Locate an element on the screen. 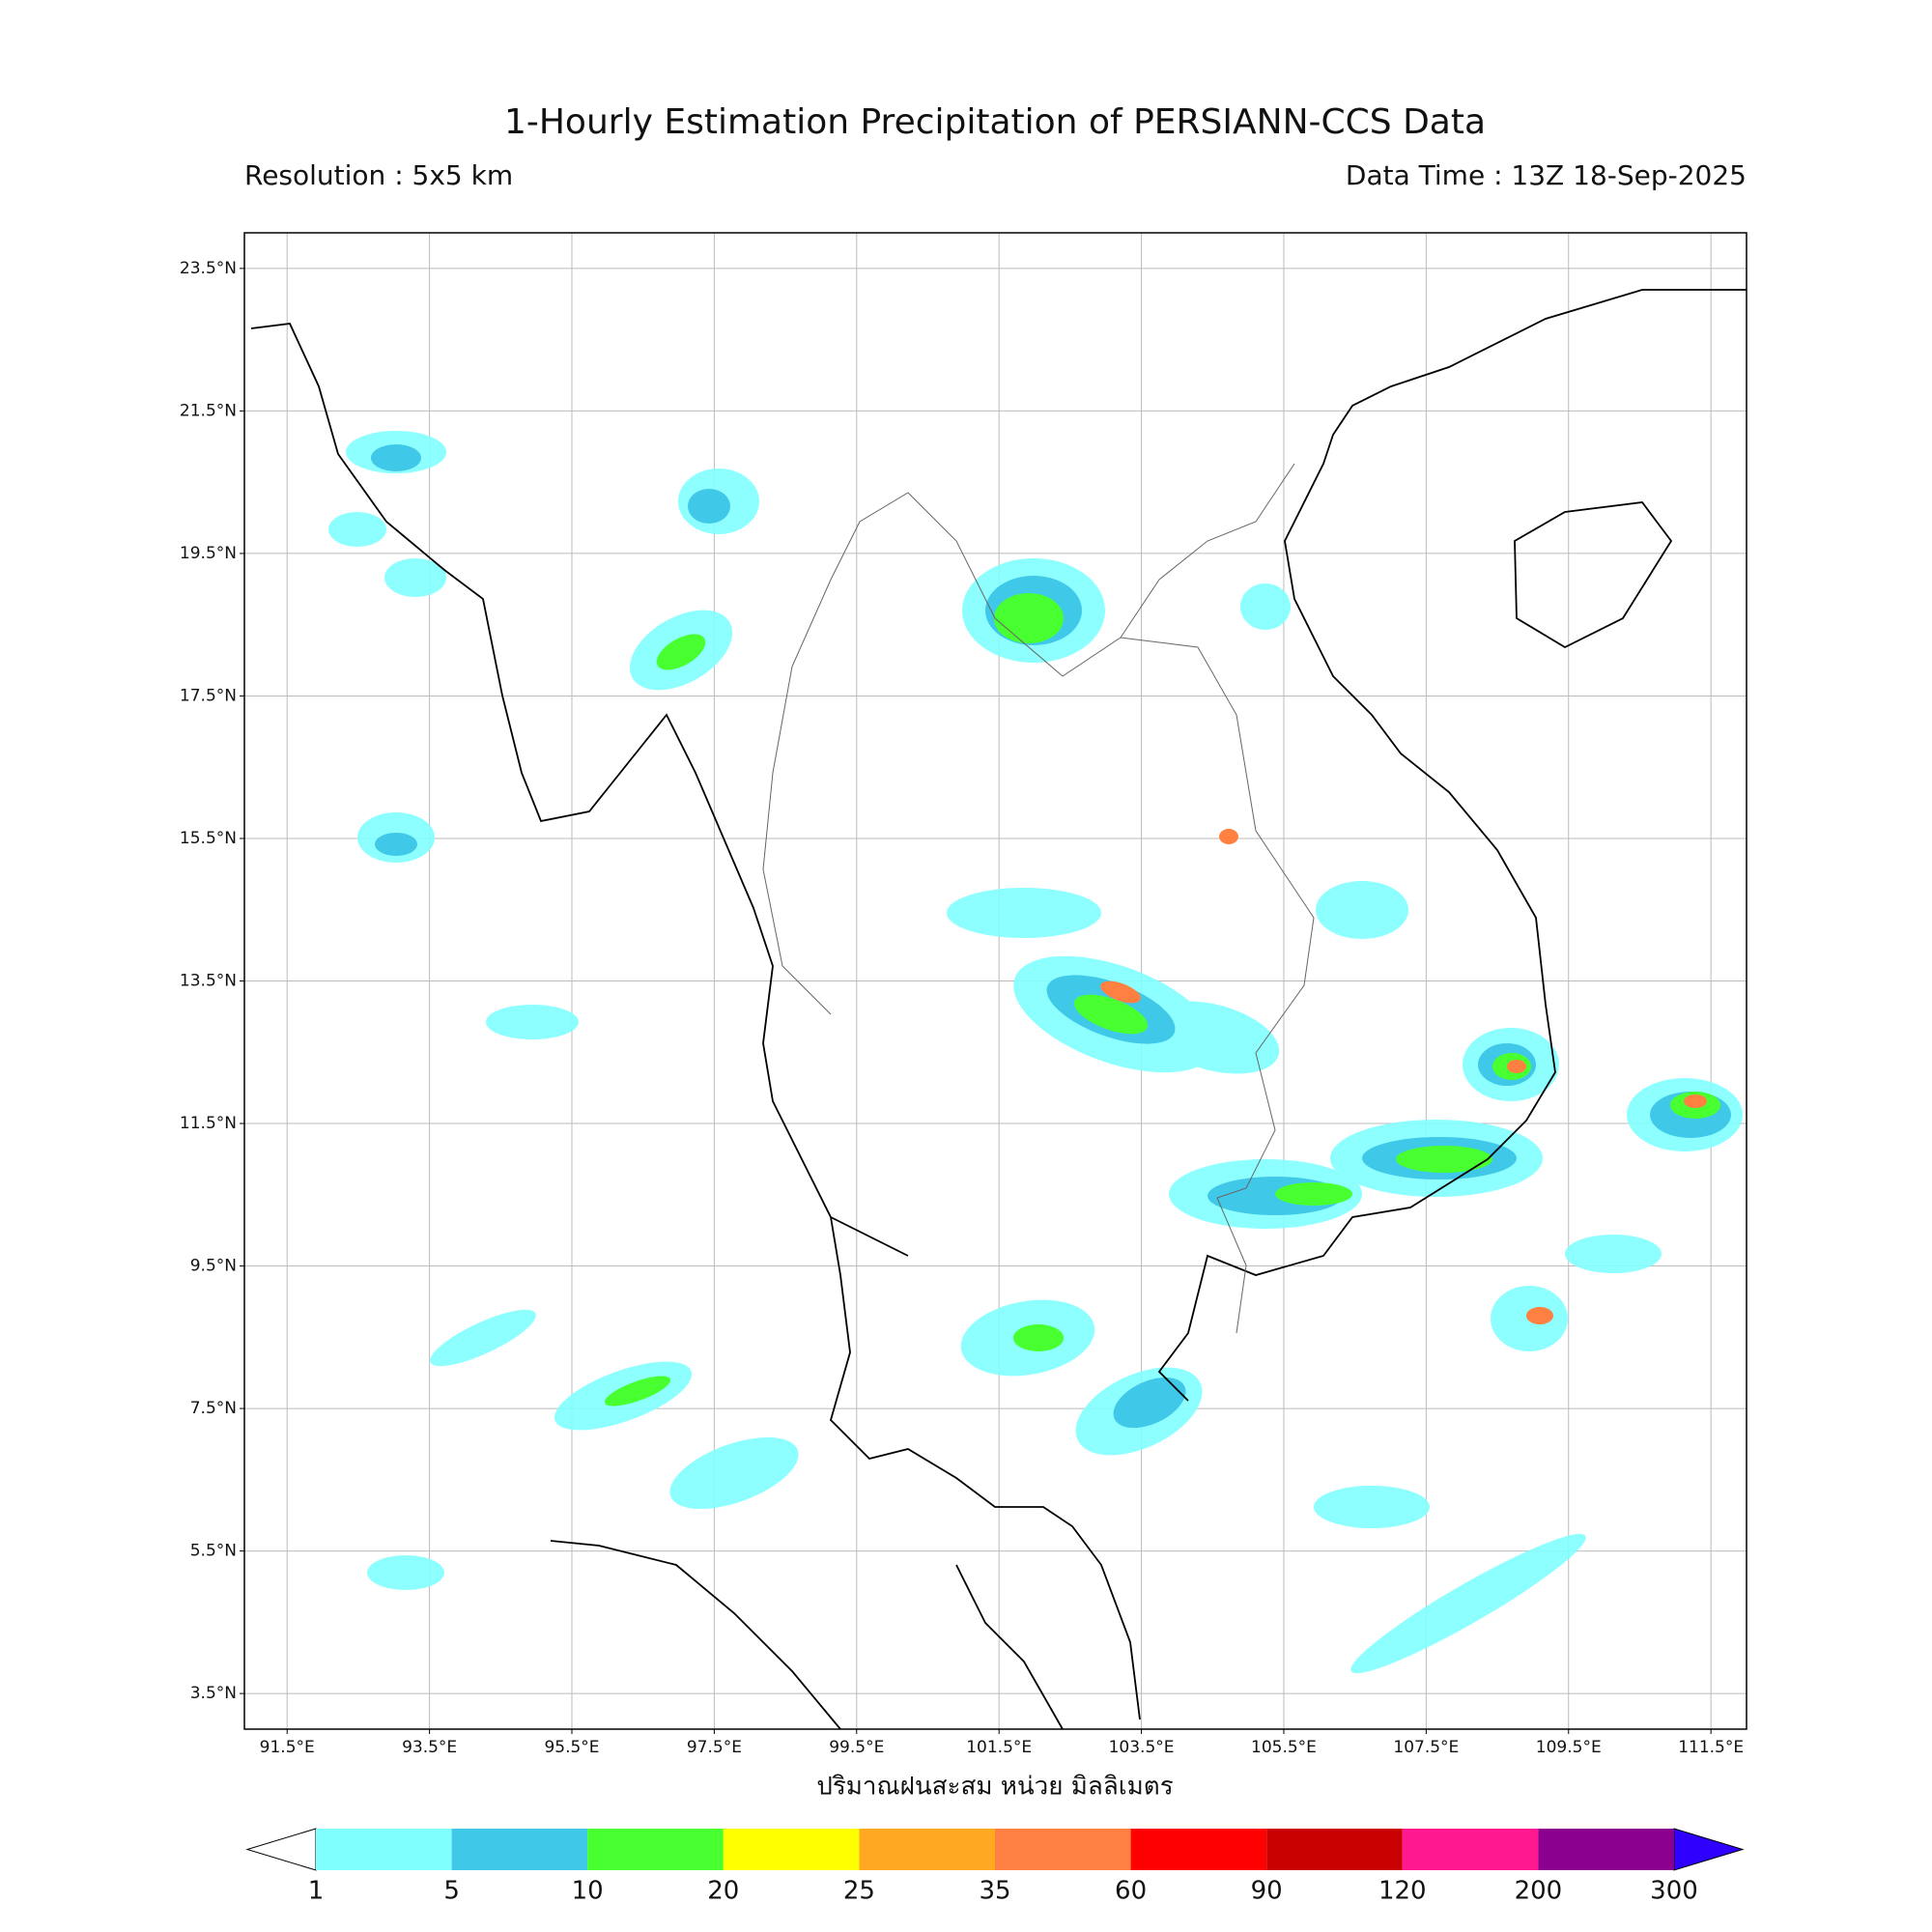 This screenshot has width=1932, height=1932. x-tick-label: 93.5°E is located at coordinates (429, 1747).